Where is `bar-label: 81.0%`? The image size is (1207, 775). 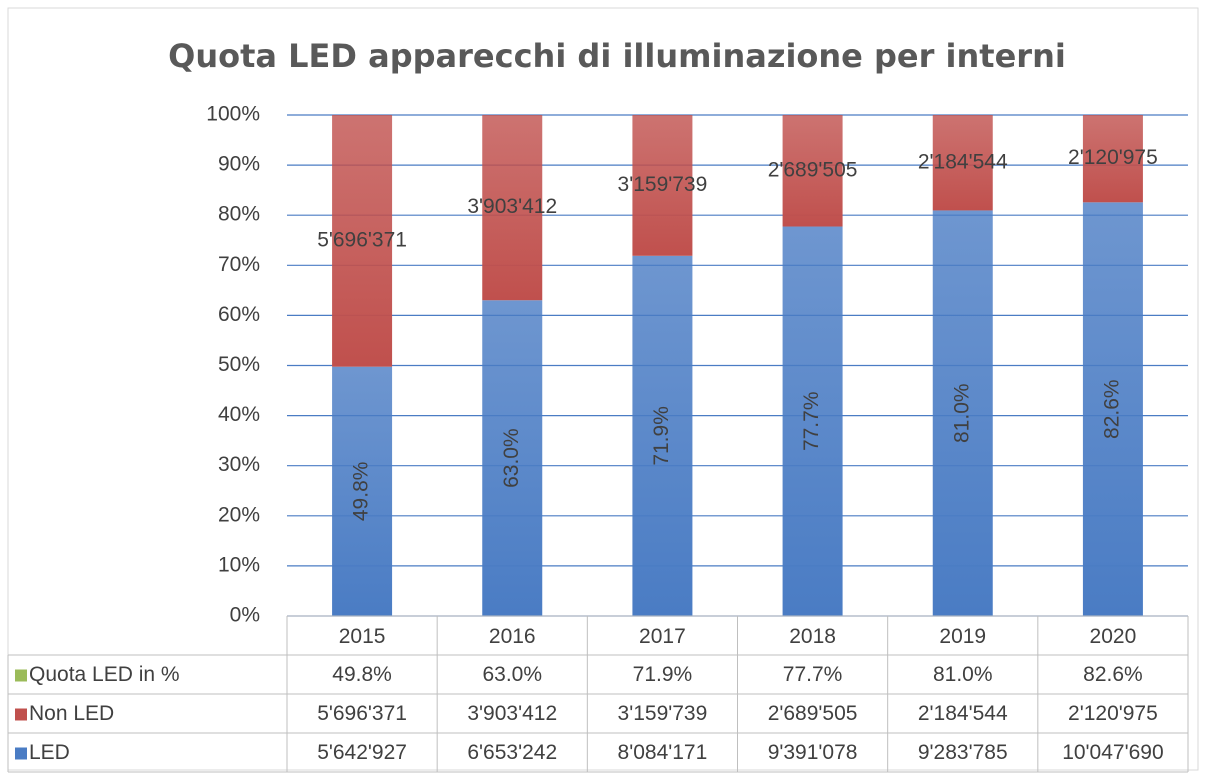
bar-label: 81.0% is located at coordinates (961, 413).